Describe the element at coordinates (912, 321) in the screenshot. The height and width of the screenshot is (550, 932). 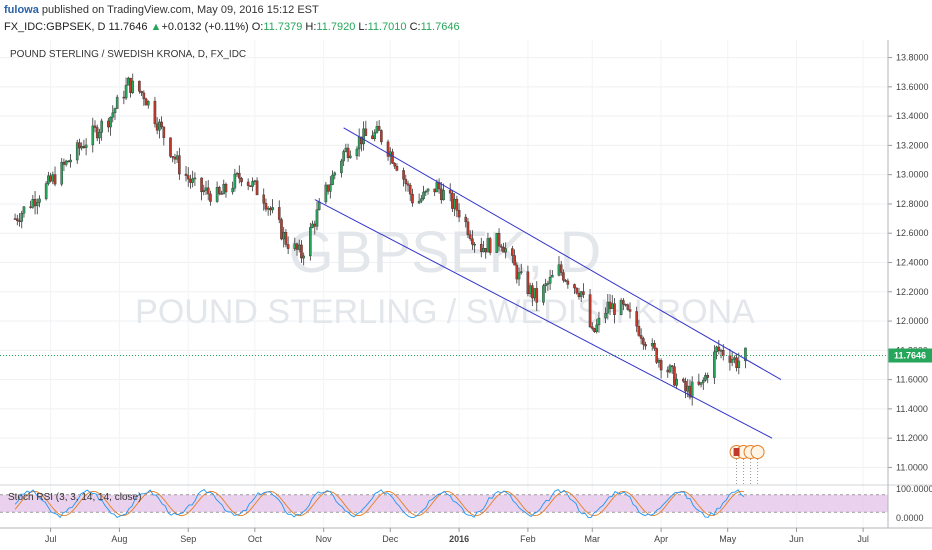
I see `price-tick-label: 12.0000` at that location.